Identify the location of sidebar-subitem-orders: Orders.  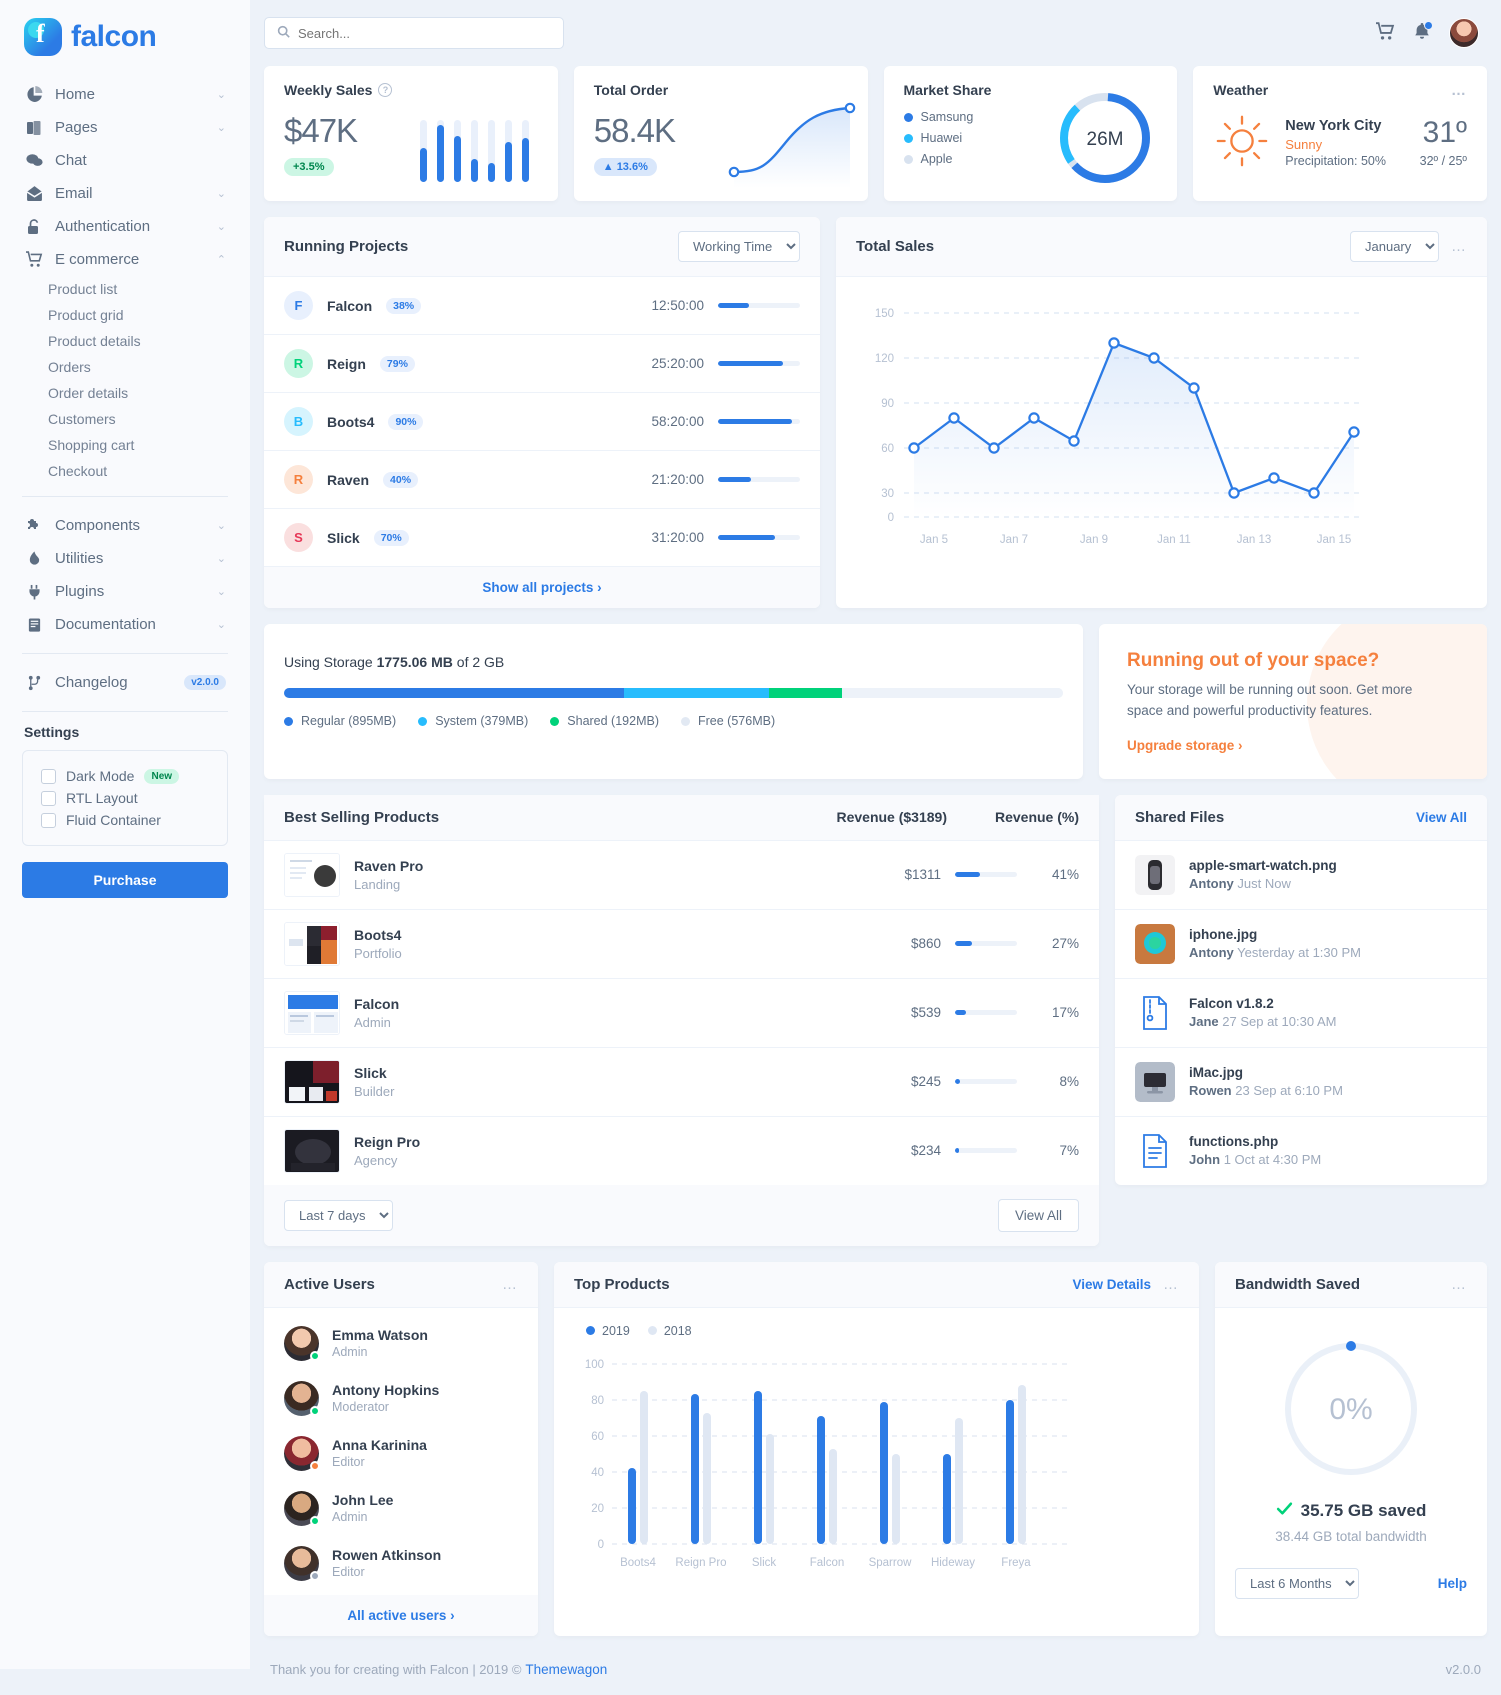
(69, 367).